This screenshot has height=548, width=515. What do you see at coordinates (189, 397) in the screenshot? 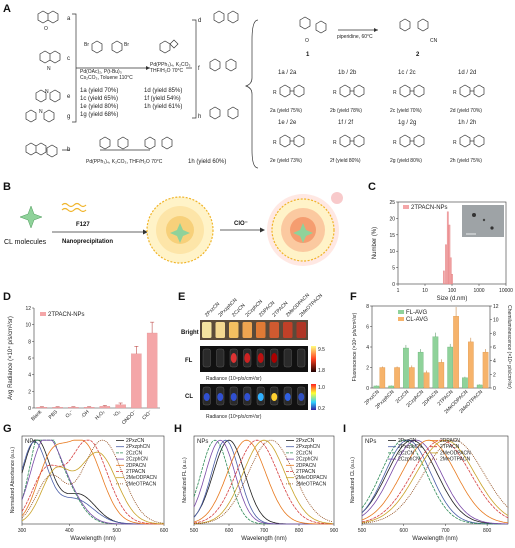
I see `row-label-cl: CL` at bounding box center [189, 397].